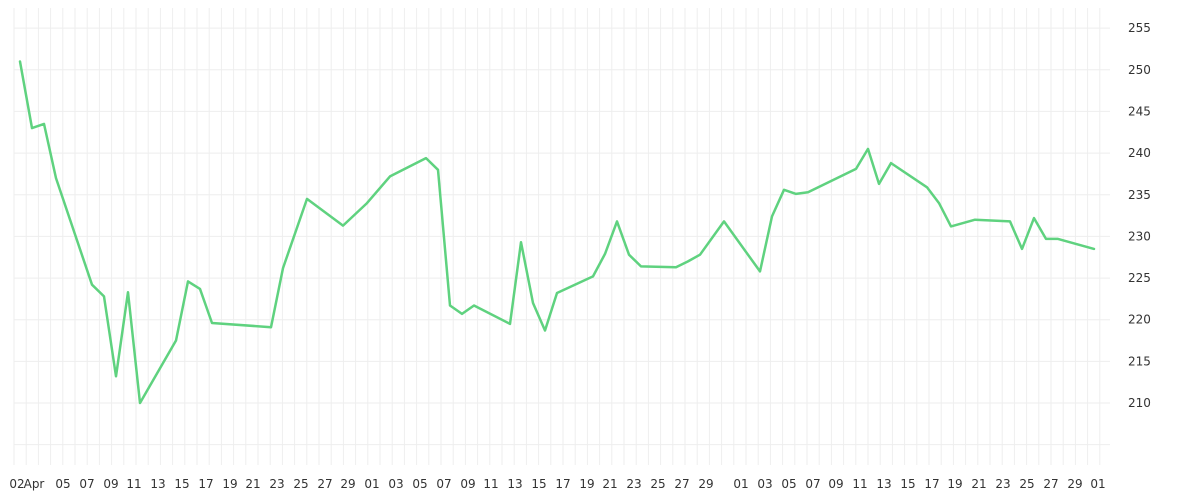  Describe the element at coordinates (34, 484) in the screenshot. I see `x-tick-label: Apr` at that location.